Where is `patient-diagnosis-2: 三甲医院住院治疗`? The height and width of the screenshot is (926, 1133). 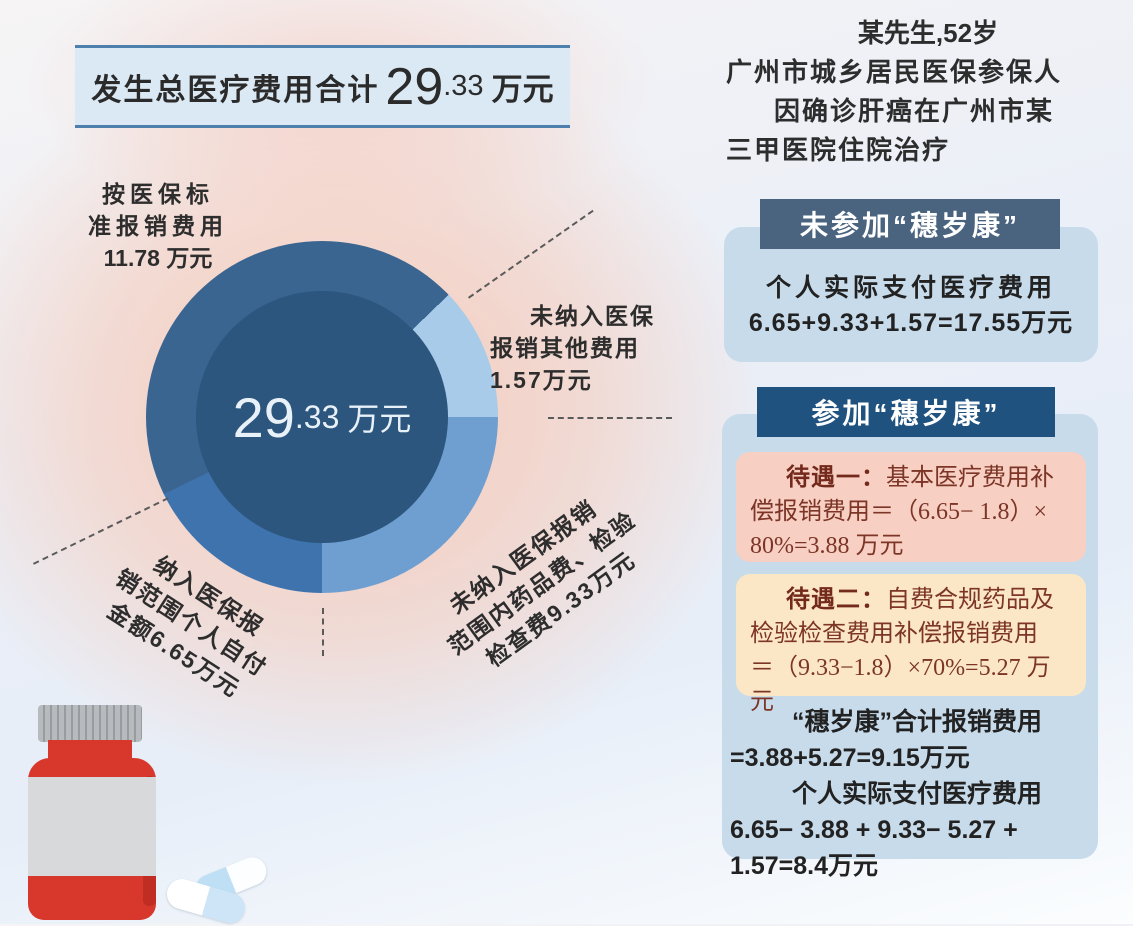
patient-diagnosis-2: 三甲医院住院治疗 is located at coordinates (838, 150).